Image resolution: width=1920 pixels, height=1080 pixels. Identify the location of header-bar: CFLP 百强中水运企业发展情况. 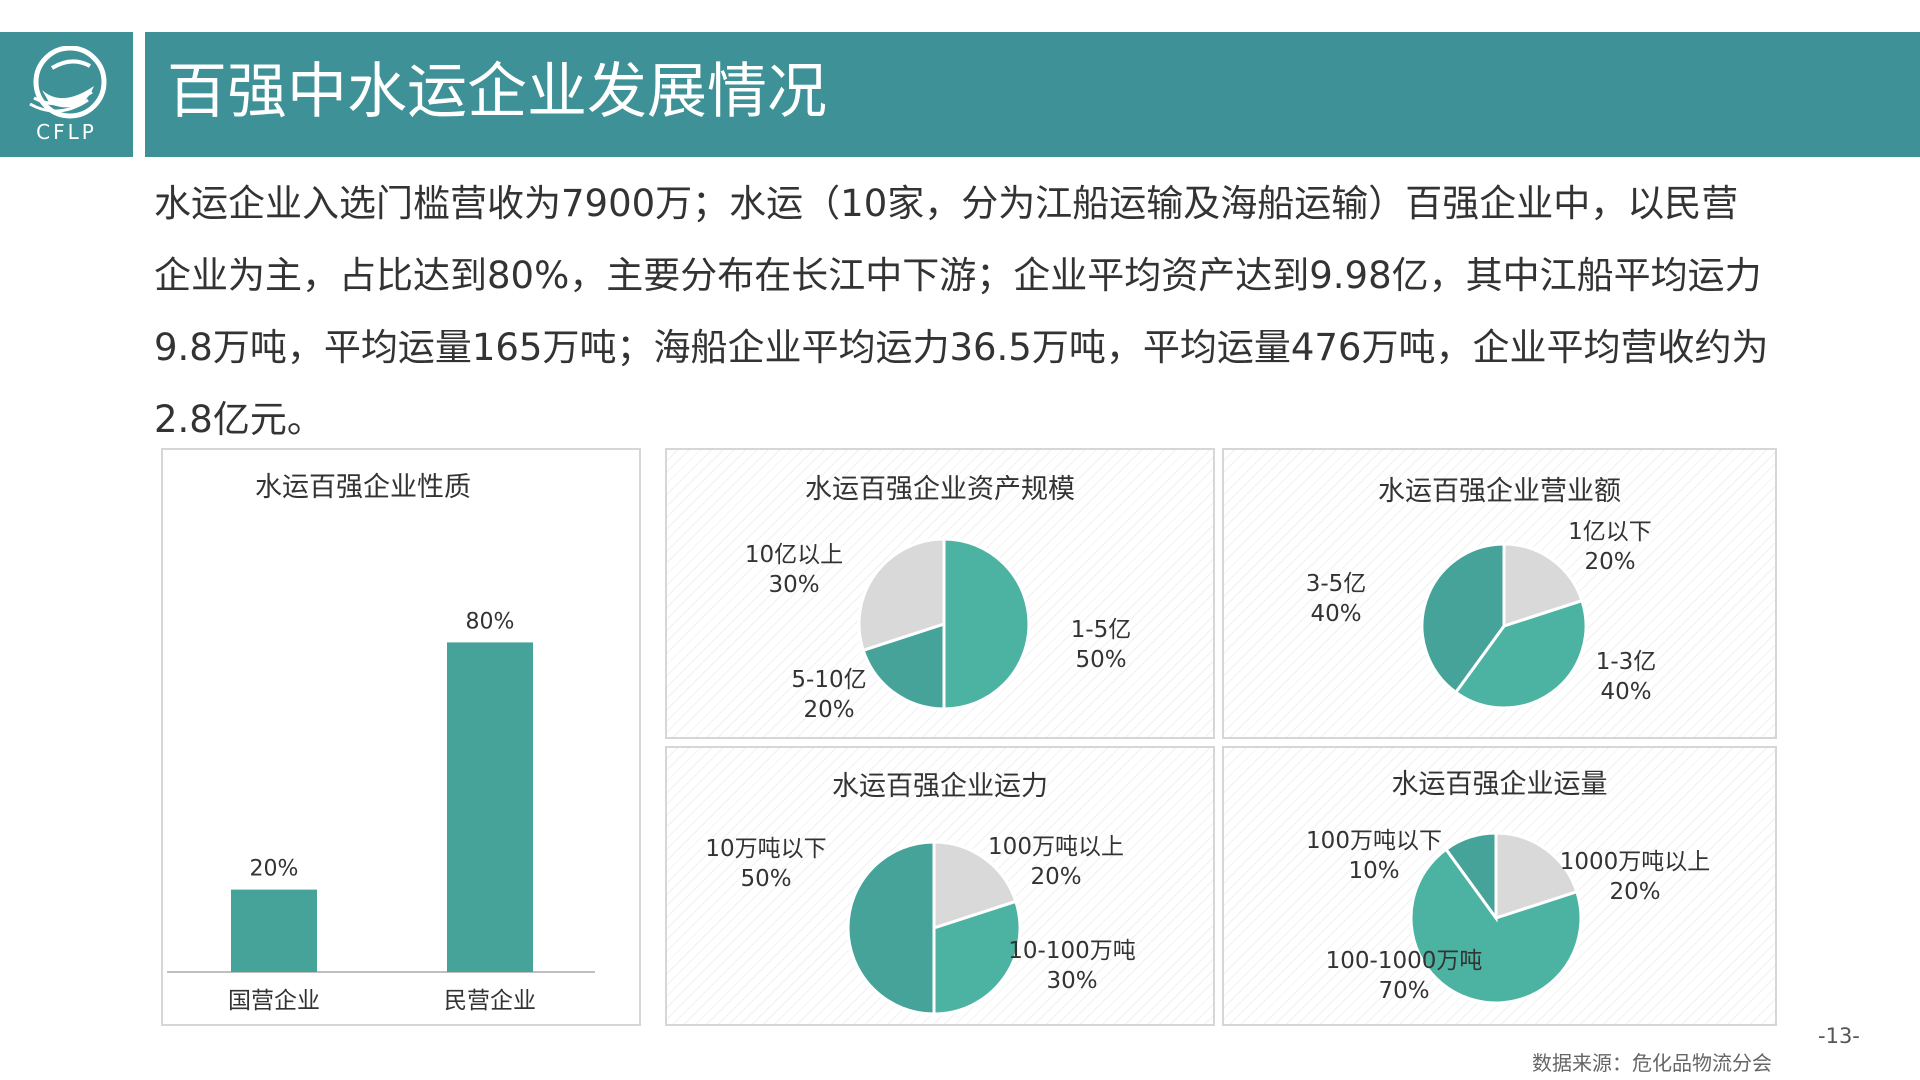
(960, 94).